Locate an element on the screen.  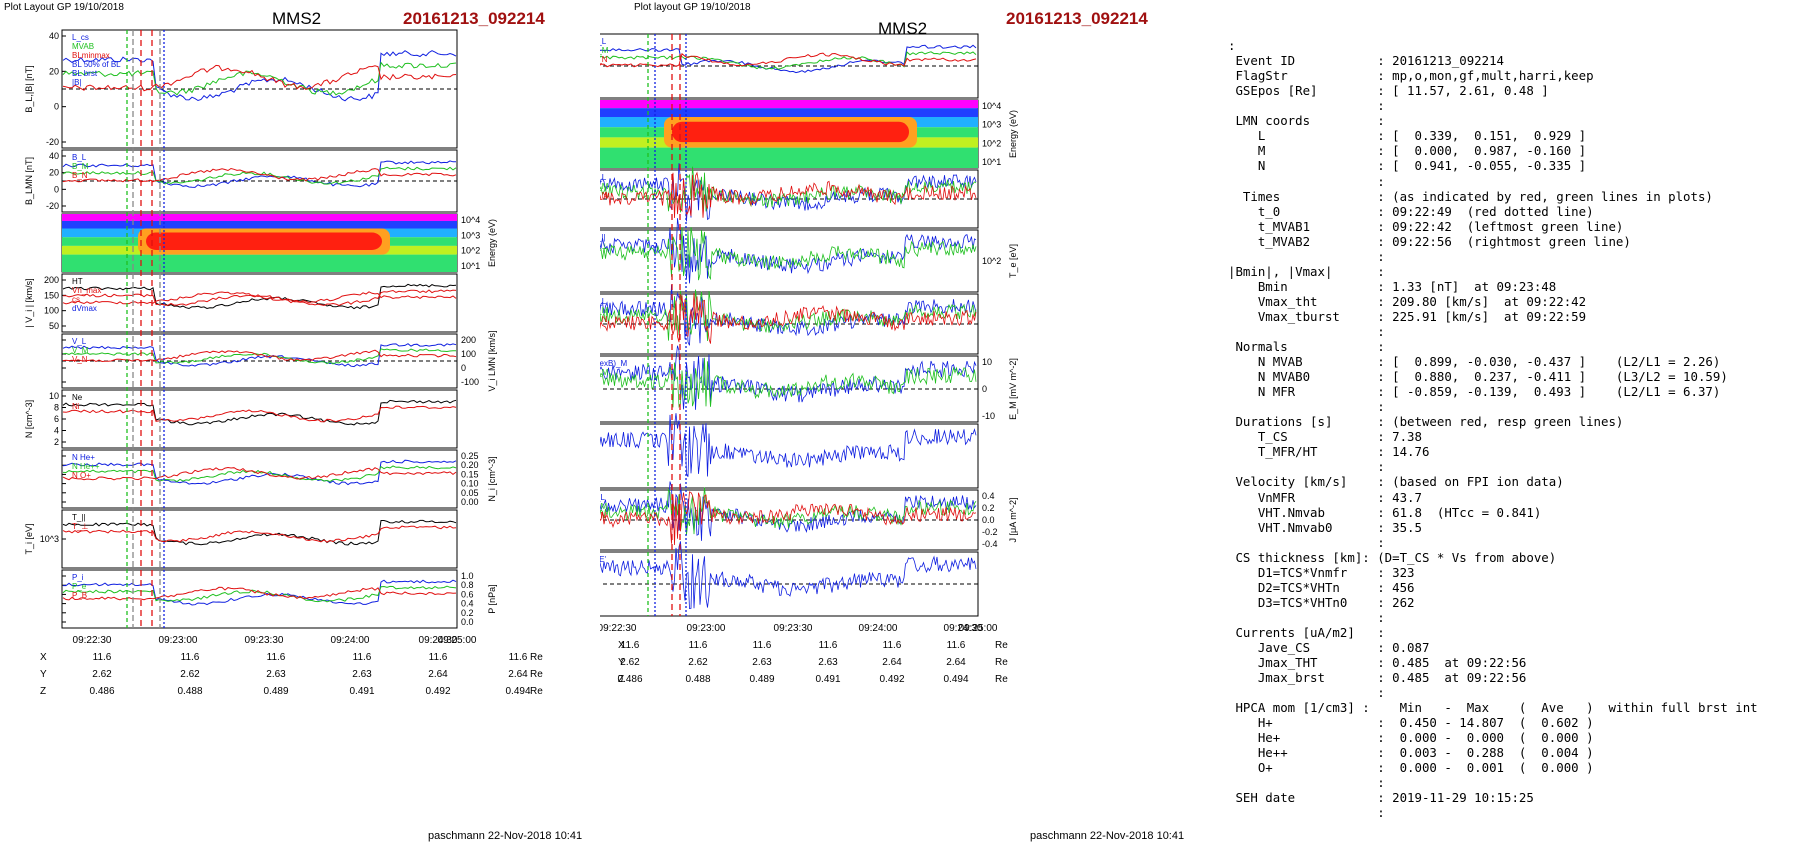
info-line: D3=TCS*VHTn0 : 262 is located at coordinates (1493, 602).